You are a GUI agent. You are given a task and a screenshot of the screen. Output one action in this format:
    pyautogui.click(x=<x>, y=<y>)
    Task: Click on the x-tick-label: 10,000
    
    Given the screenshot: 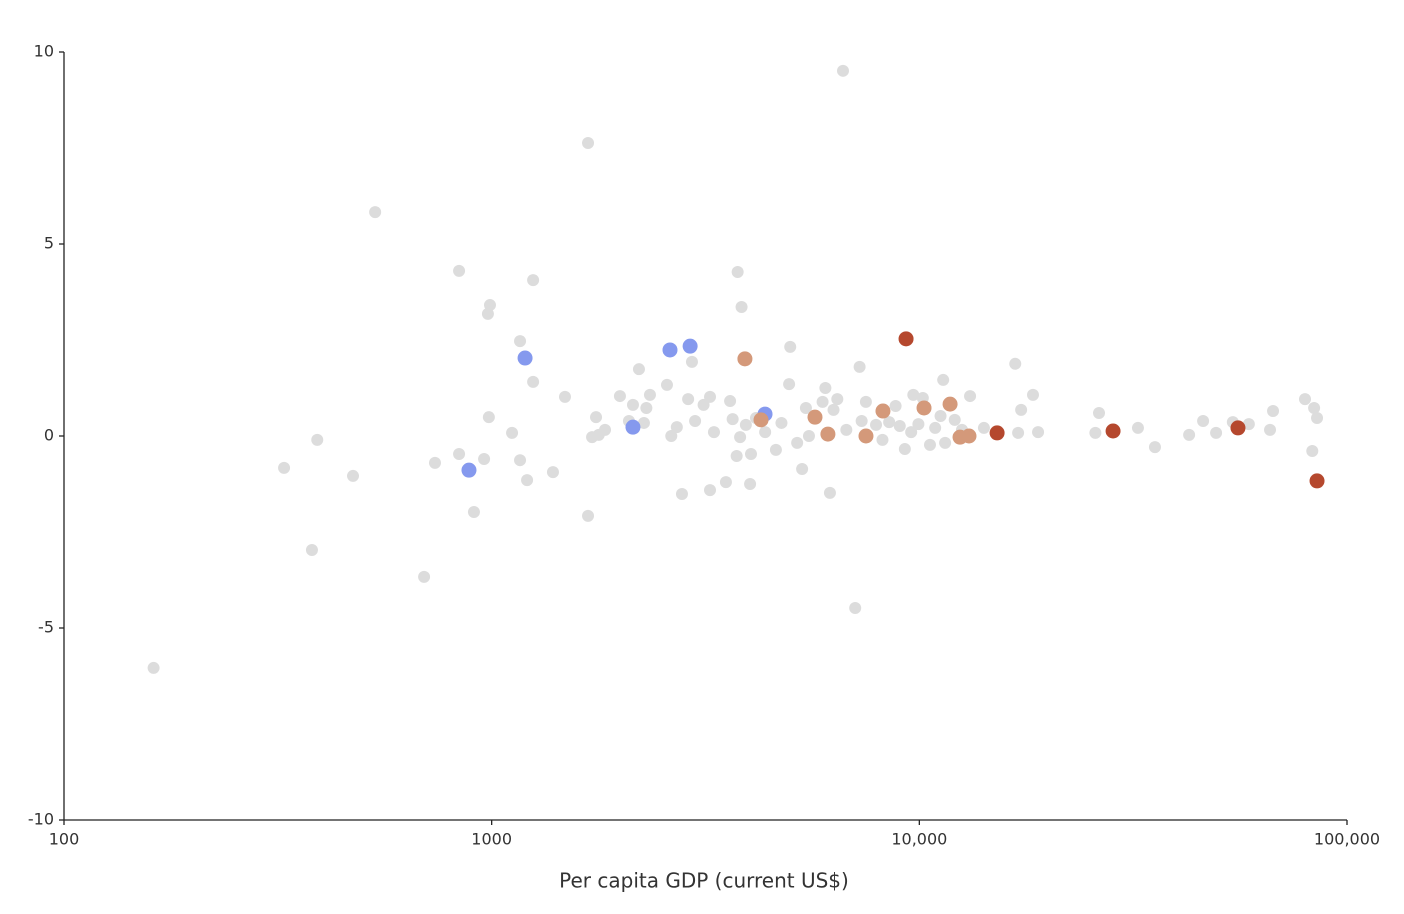 What is the action you would take?
    pyautogui.click(x=919, y=839)
    